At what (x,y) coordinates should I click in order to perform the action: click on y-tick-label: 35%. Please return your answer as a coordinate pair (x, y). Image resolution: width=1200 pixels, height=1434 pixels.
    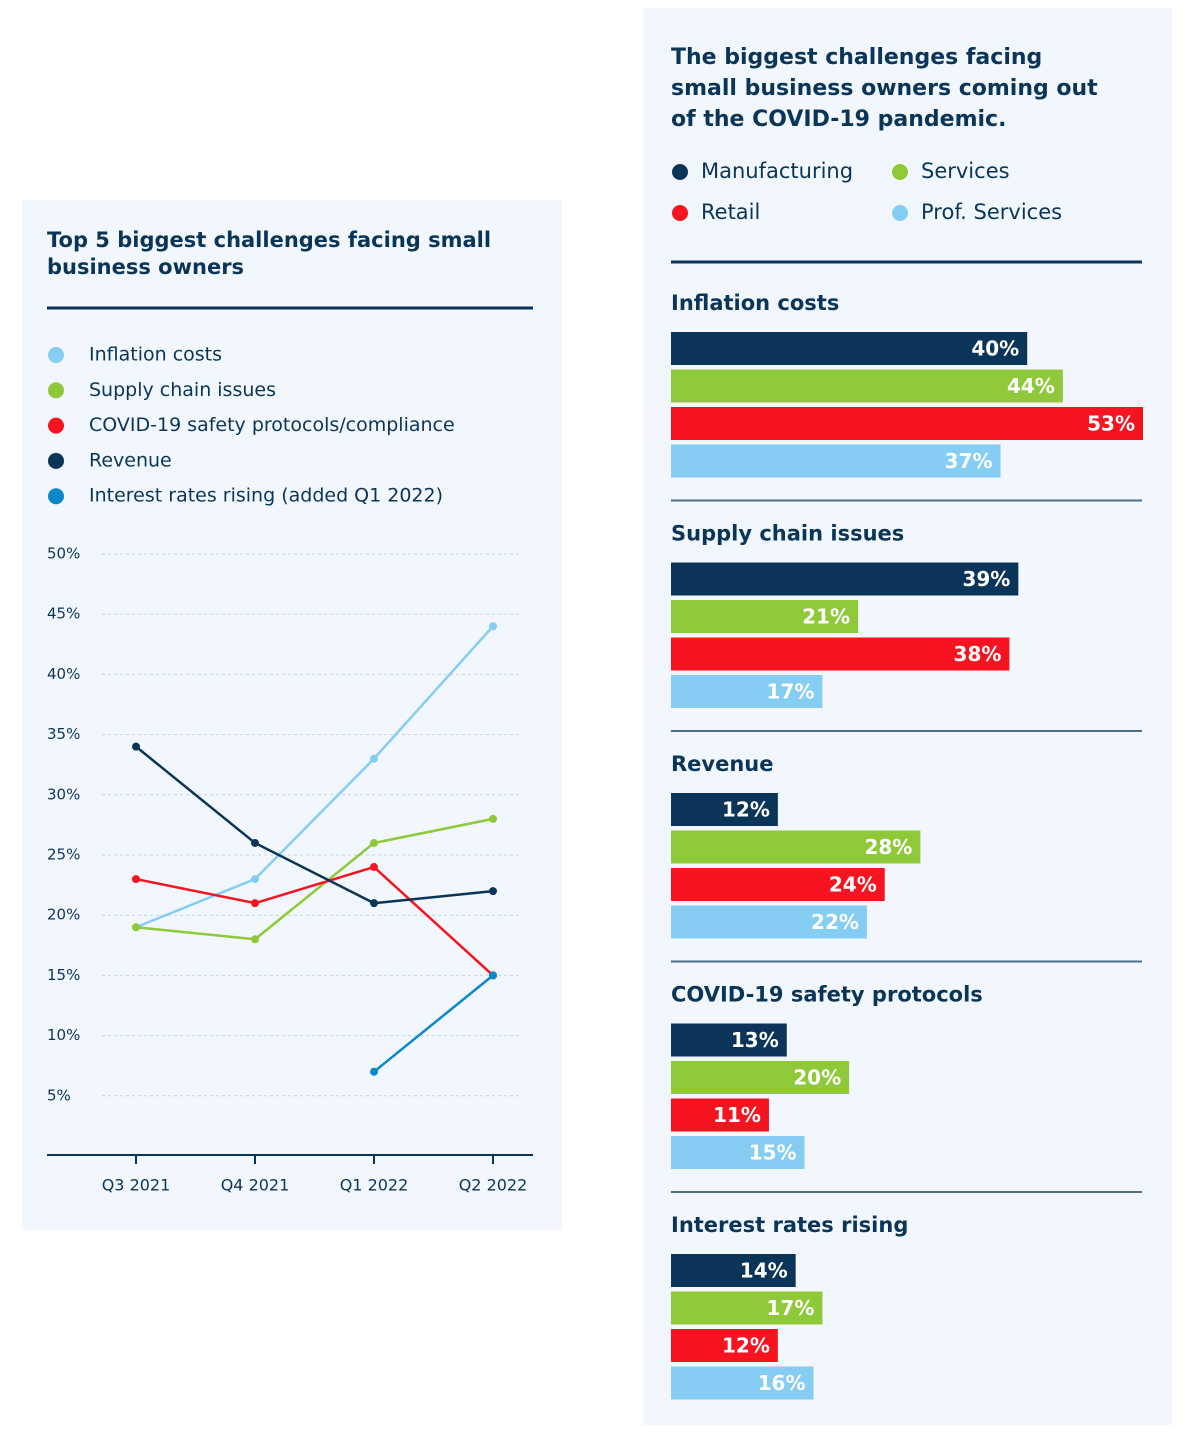
    Looking at the image, I should click on (63, 734).